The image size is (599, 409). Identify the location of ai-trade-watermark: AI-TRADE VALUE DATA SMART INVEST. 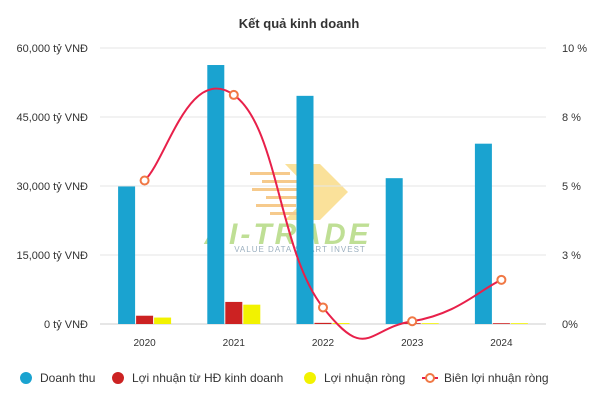
(286, 209).